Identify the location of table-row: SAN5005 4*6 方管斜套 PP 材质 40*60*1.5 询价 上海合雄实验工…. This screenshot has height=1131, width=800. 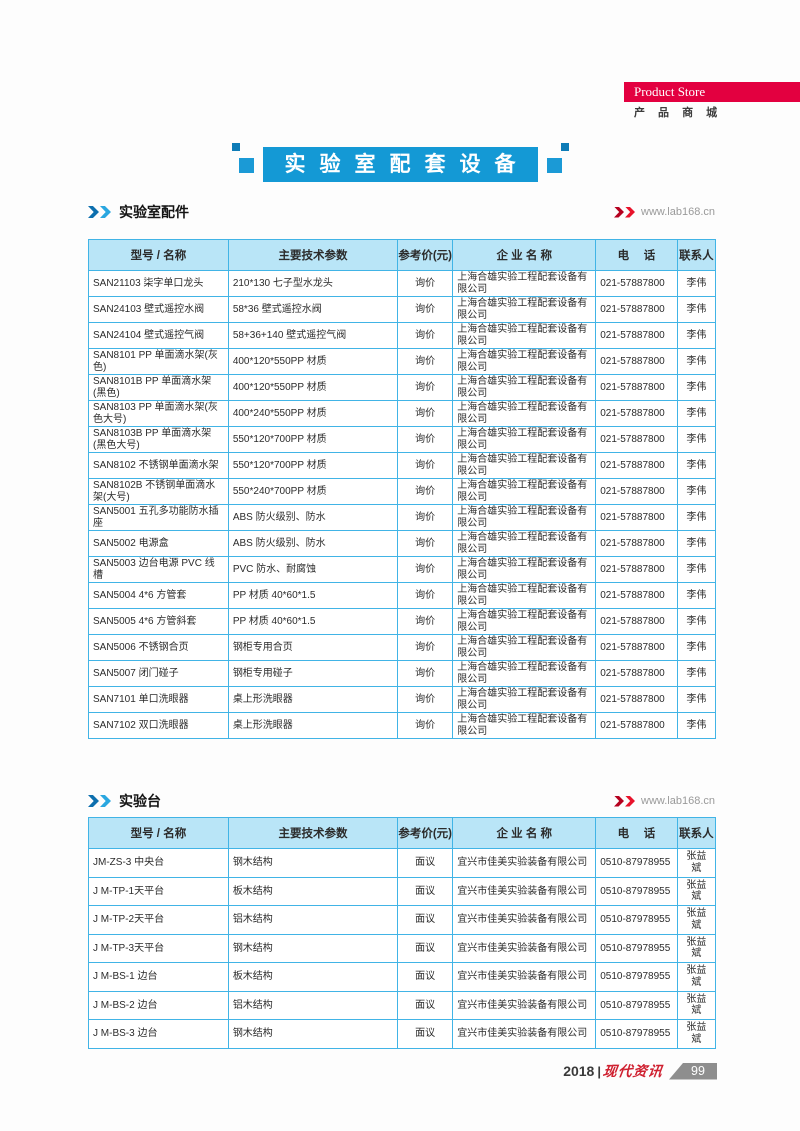
(402, 621).